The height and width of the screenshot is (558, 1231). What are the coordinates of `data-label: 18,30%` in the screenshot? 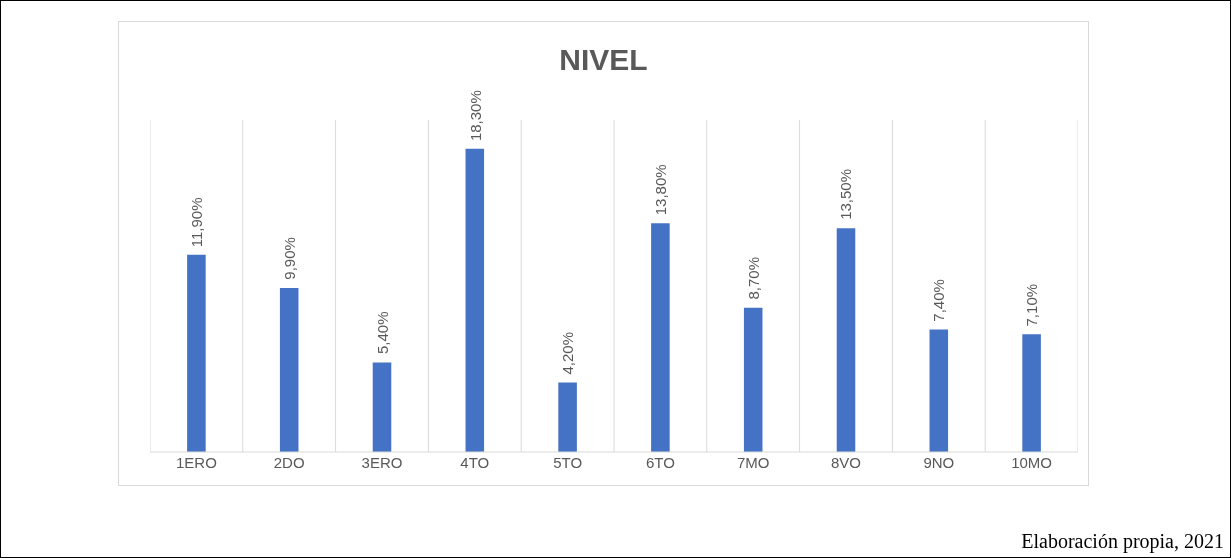 It's located at (475, 116).